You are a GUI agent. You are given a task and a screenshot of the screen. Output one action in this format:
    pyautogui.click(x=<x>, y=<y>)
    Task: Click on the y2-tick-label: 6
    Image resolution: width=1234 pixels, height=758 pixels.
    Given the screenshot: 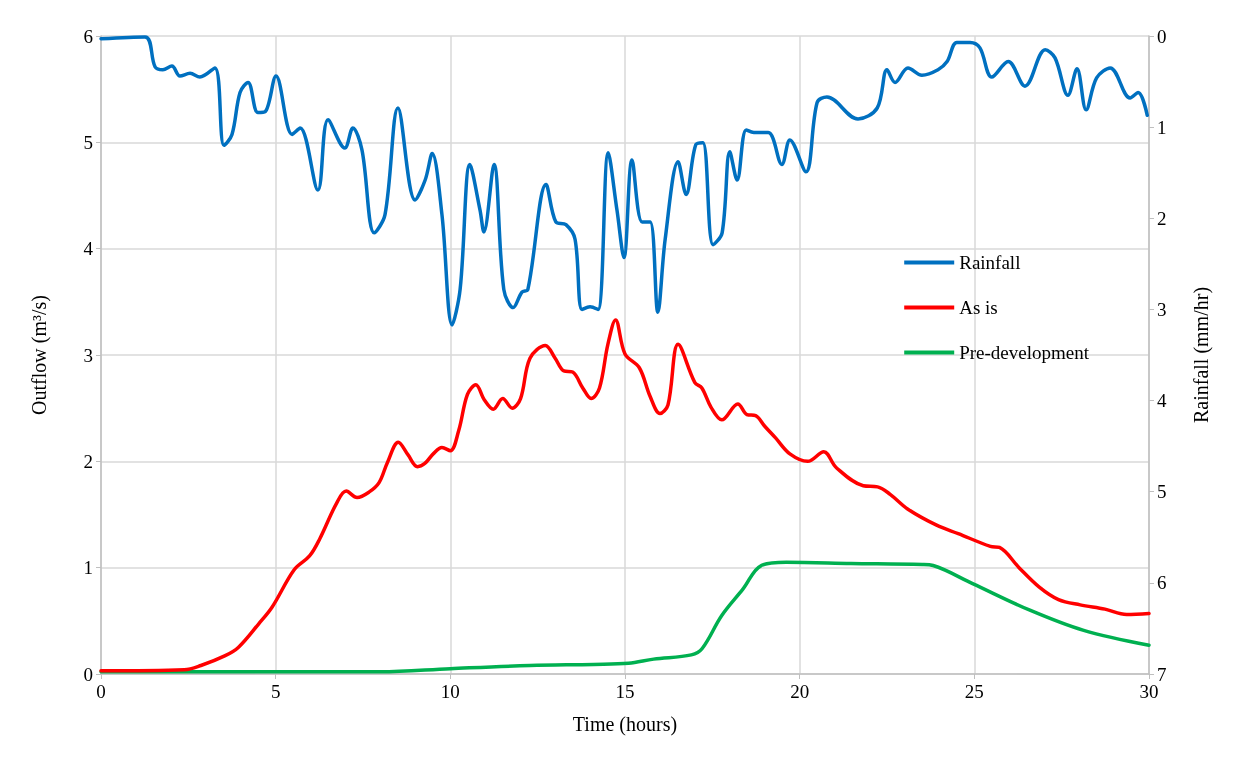 What is the action you would take?
    pyautogui.click(x=1162, y=583)
    